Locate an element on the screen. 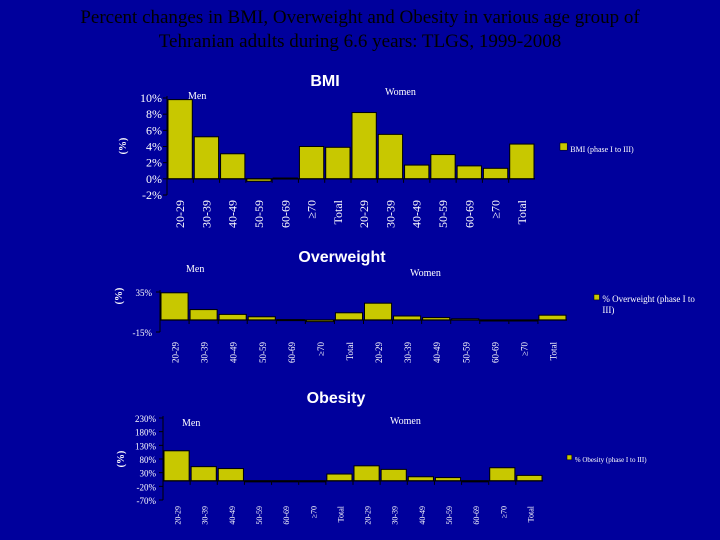 This screenshot has height=540, width=720. overweight-y-tick-label: 35% is located at coordinates (144, 293).